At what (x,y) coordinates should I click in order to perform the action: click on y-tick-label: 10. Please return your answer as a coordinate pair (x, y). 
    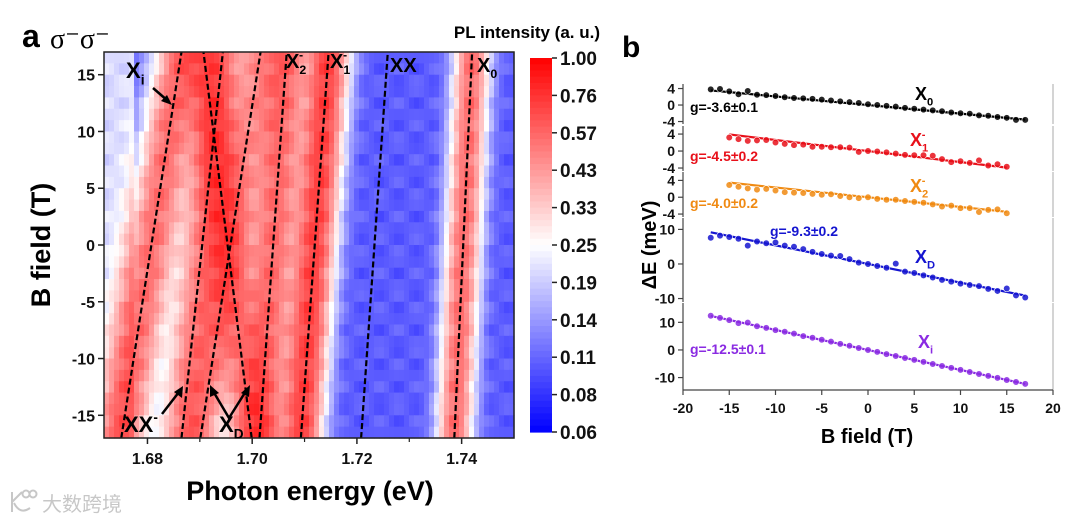
    Looking at the image, I should click on (667, 322).